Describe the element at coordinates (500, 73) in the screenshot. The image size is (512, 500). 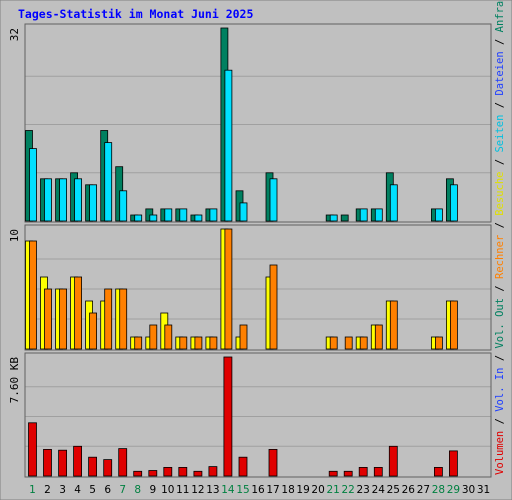
I see `legend-entry-12: Dateien` at that location.